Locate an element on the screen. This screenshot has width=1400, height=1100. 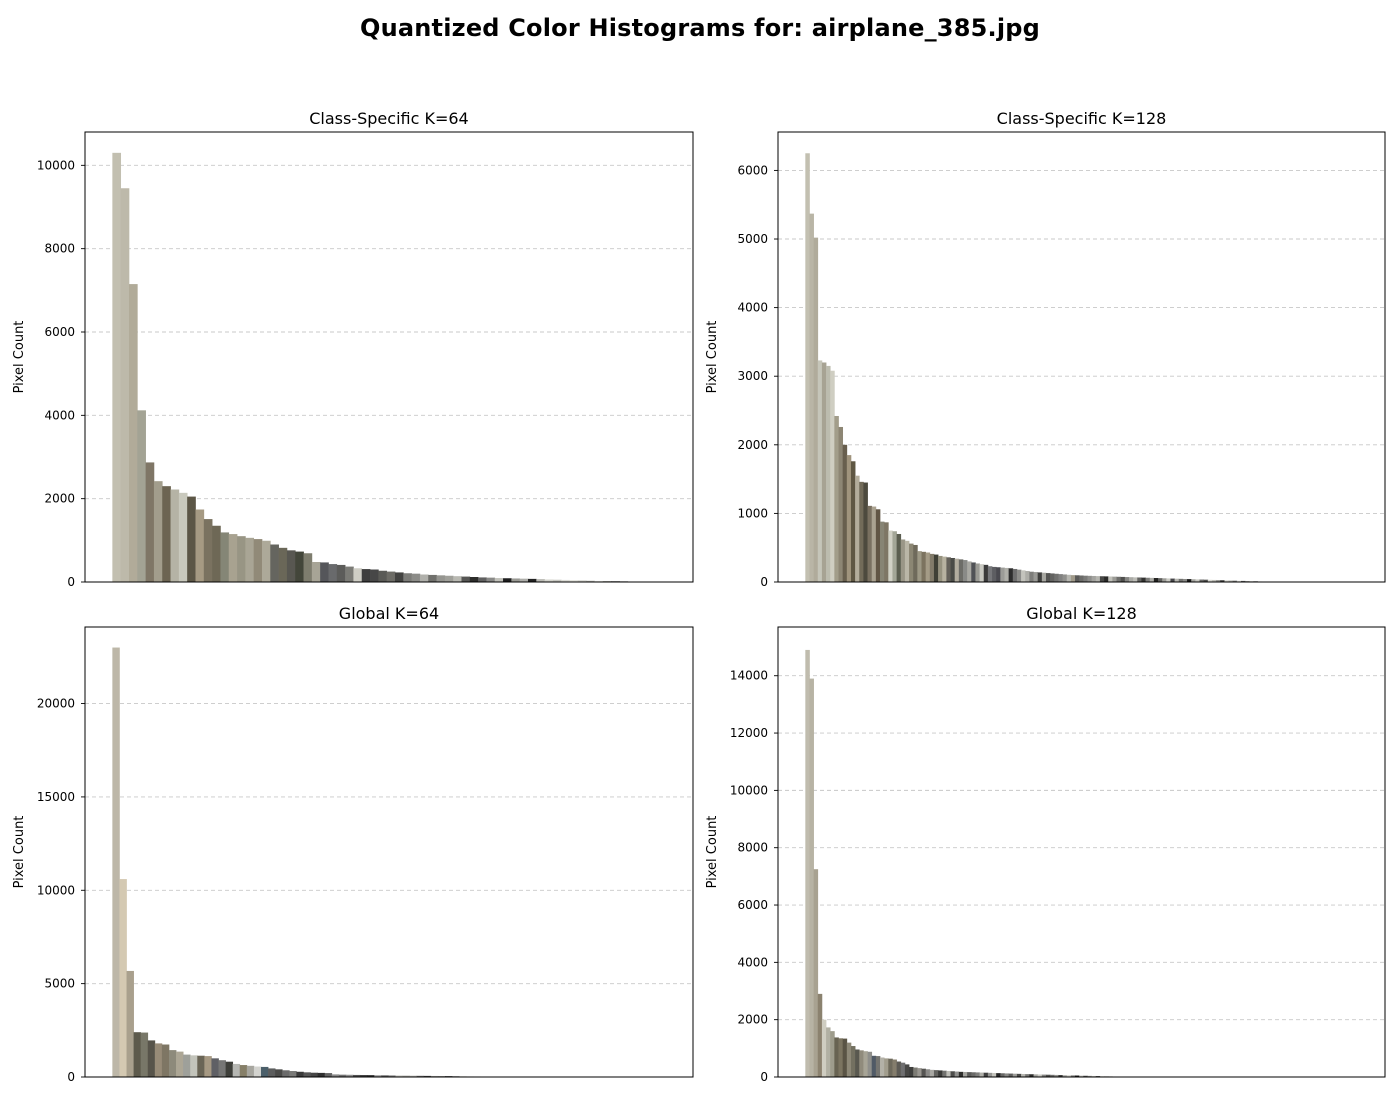
y-tick-label: 10000 is located at coordinates (749, 790).